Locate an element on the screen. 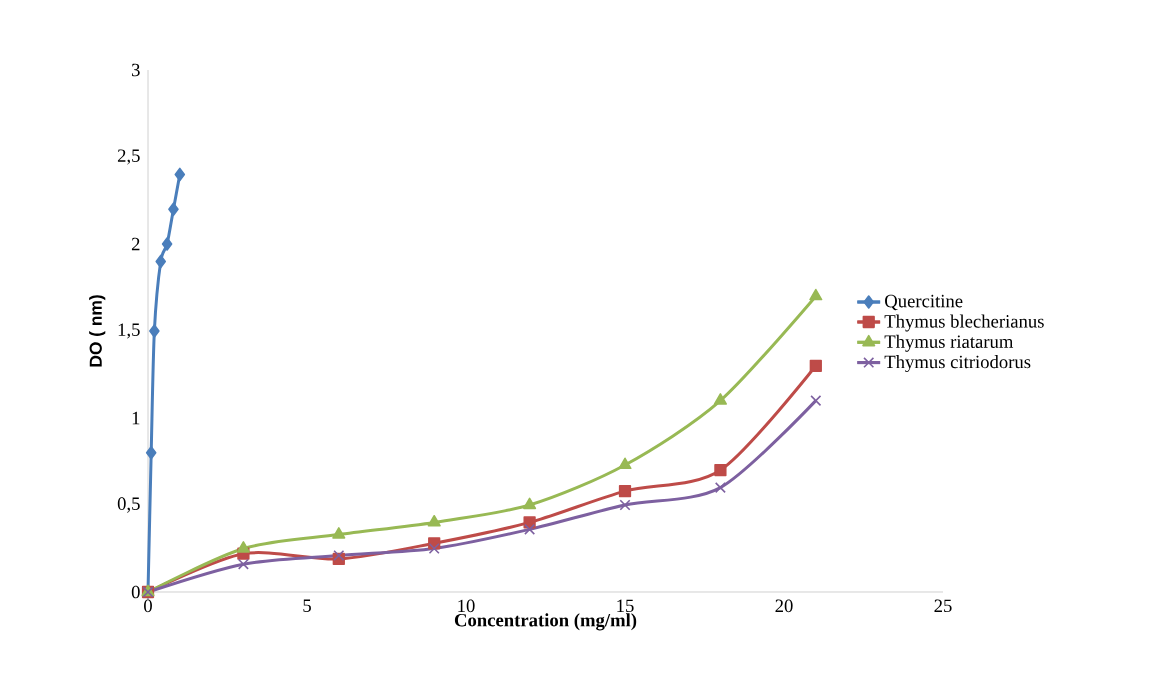  x-tick-label: 0 is located at coordinates (148, 606).